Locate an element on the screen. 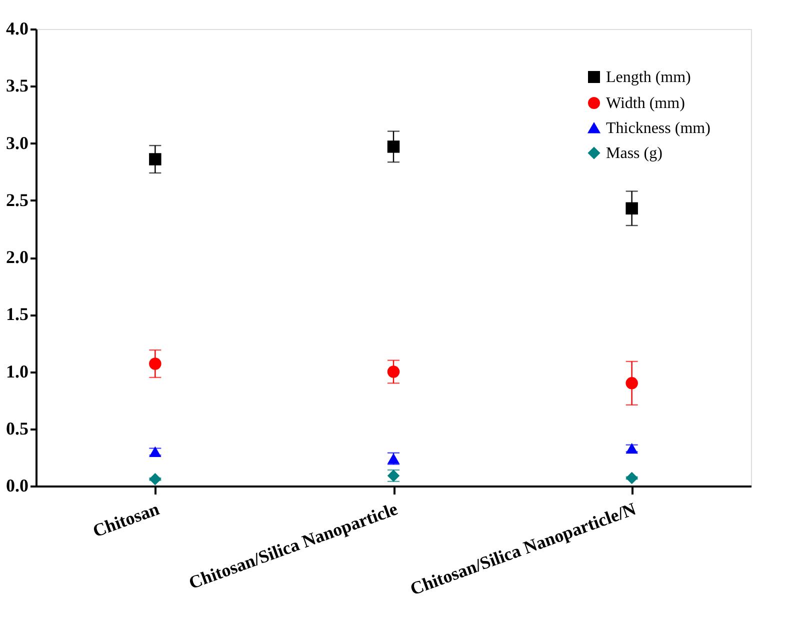  y-tick-label: 2.5 is located at coordinates (17, 200).